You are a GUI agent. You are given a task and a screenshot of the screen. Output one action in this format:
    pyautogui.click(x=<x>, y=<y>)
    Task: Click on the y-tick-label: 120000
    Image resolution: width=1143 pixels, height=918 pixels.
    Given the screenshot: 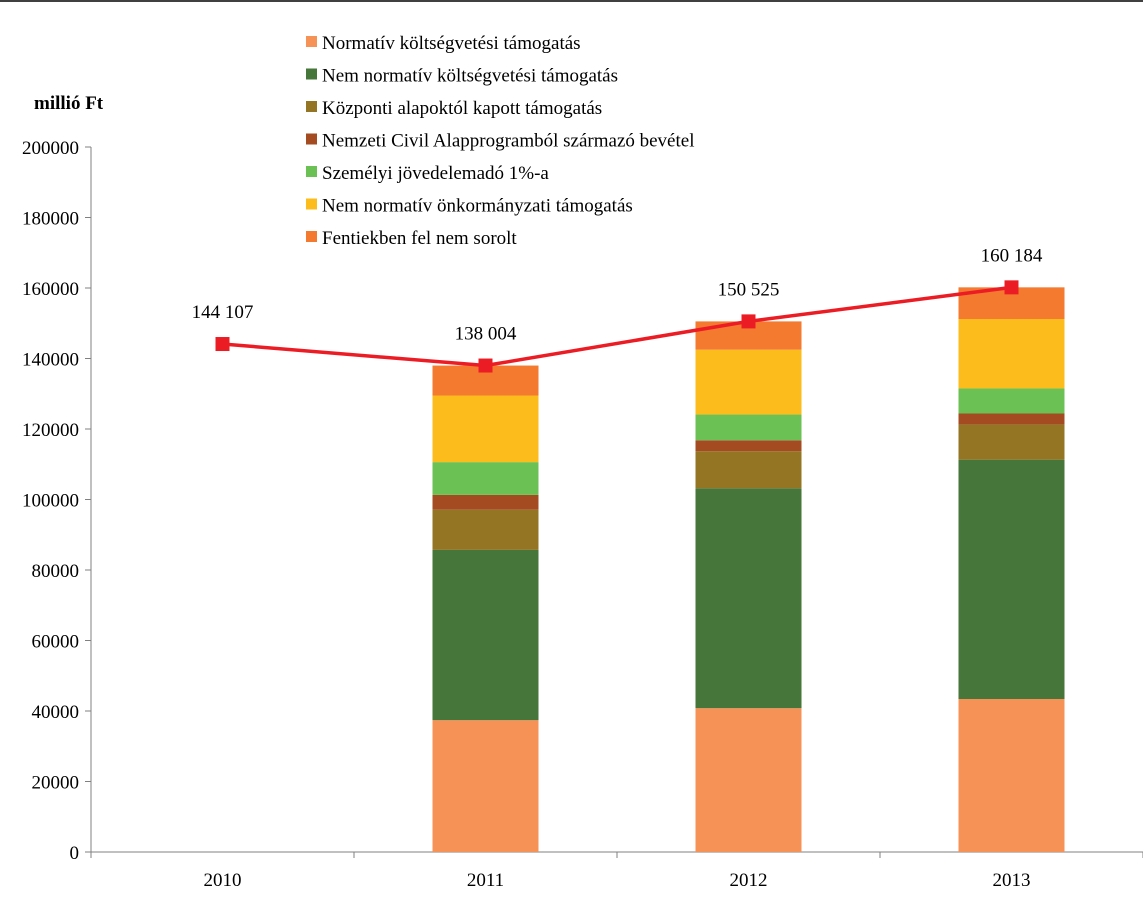 What is the action you would take?
    pyautogui.click(x=50, y=430)
    